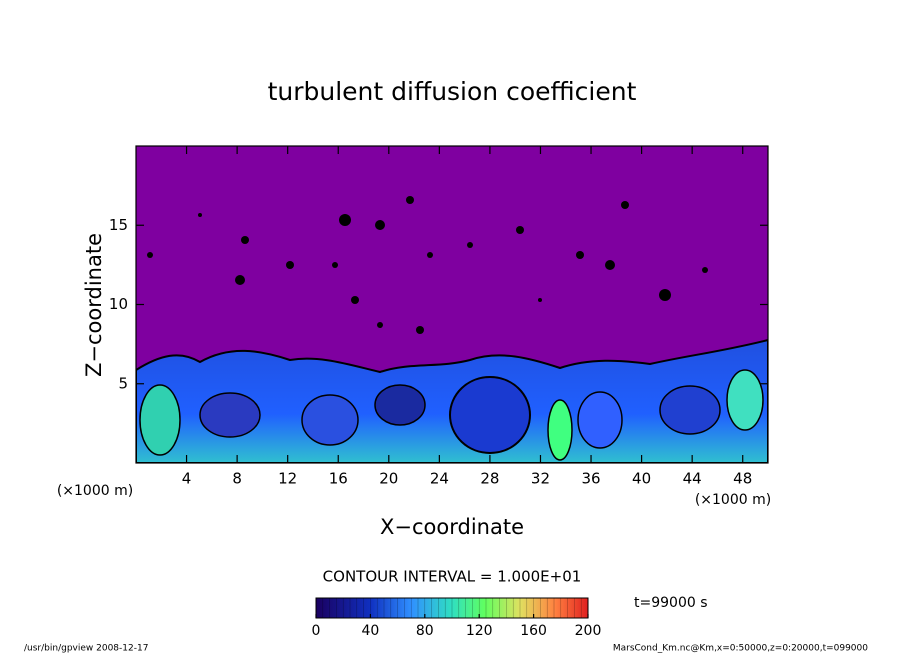 Image resolution: width=904 pixels, height=654 pixels. Describe the element at coordinates (123, 383) in the screenshot. I see `y-tick-label: 5` at that location.